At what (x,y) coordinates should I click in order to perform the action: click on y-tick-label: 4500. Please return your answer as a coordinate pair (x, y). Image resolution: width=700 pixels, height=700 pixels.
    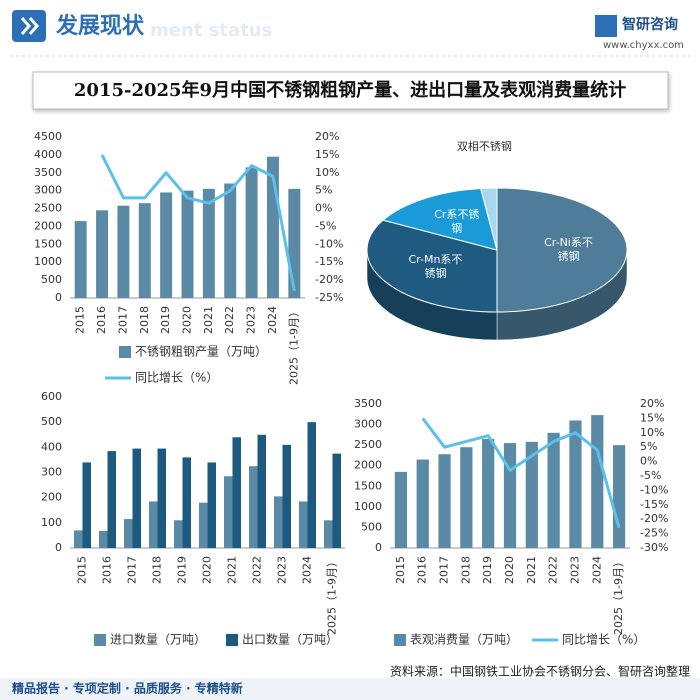
    Looking at the image, I should click on (48, 136).